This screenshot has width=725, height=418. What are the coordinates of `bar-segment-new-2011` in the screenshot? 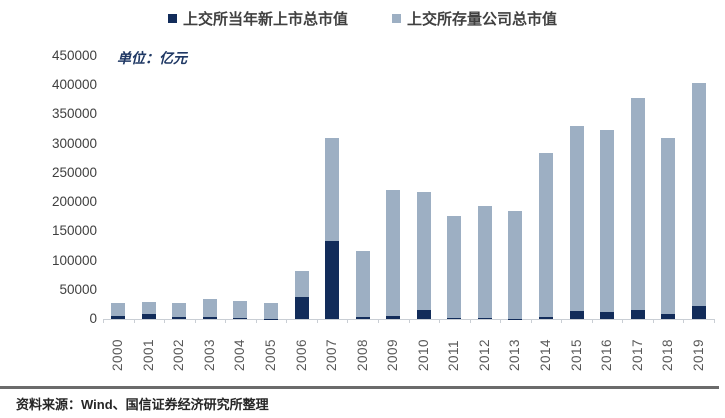 It's located at (454, 318).